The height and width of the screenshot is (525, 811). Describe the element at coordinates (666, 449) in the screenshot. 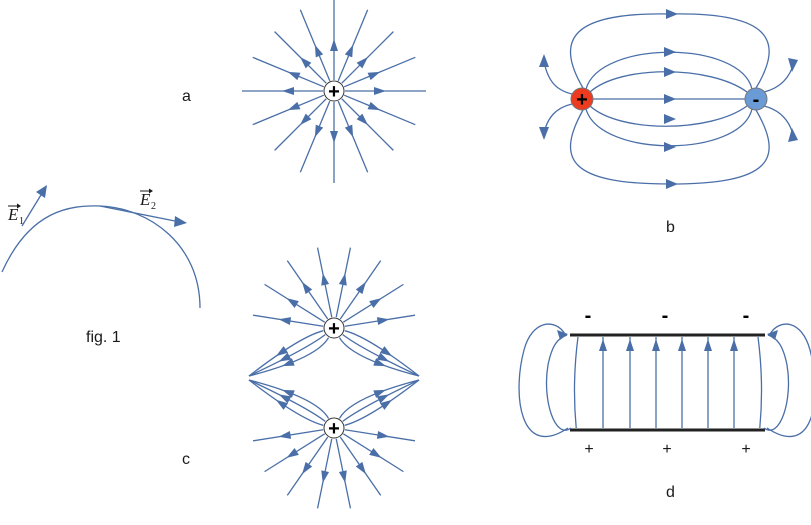

I see `bottom-plate-sign-2: +` at that location.